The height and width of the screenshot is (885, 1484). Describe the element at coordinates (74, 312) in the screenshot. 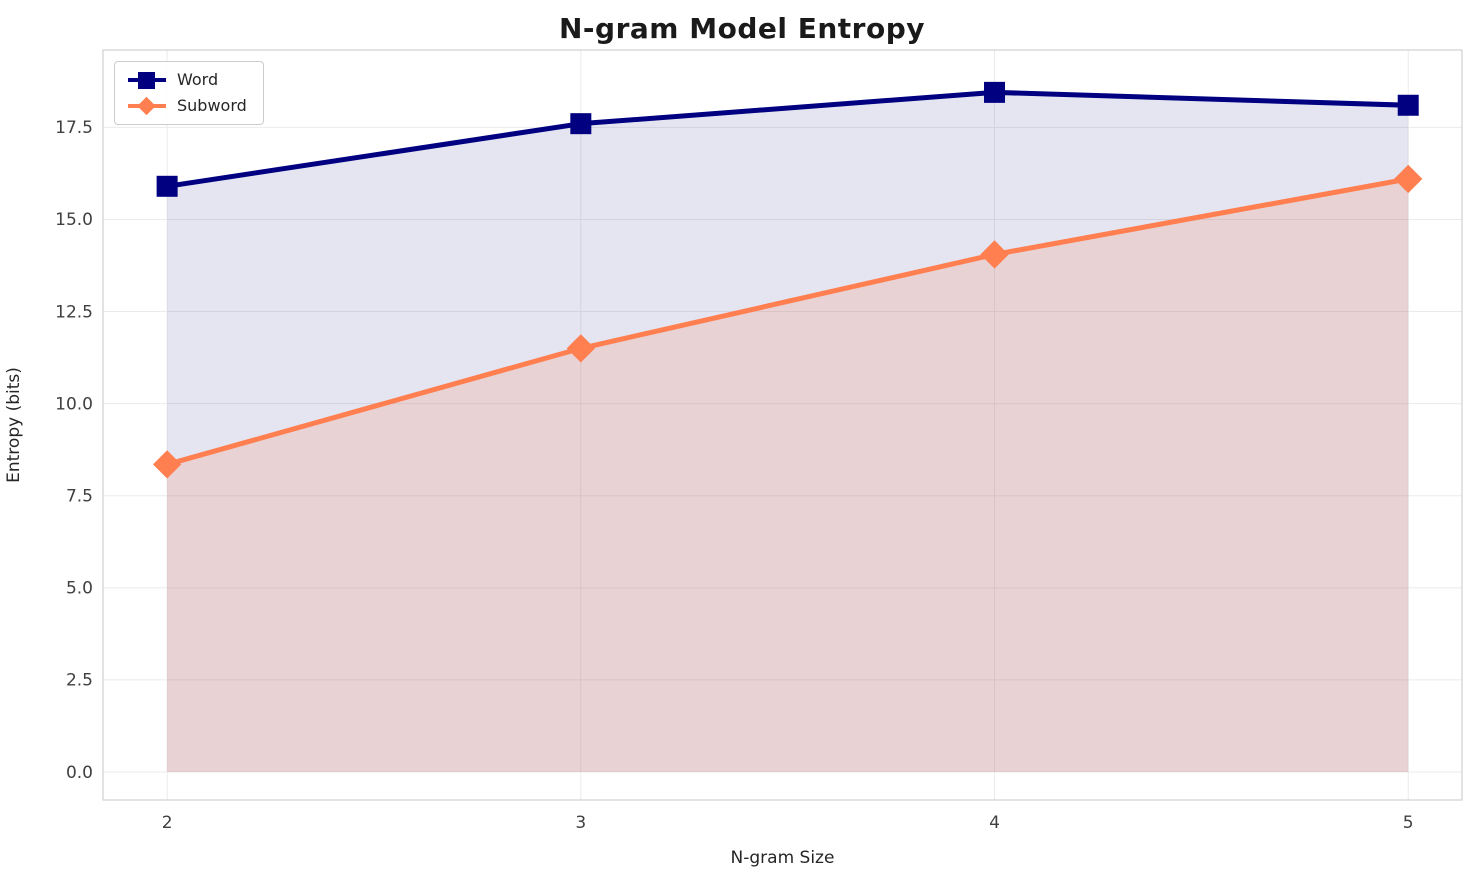

I see `y-tick-label: 12.5` at that location.